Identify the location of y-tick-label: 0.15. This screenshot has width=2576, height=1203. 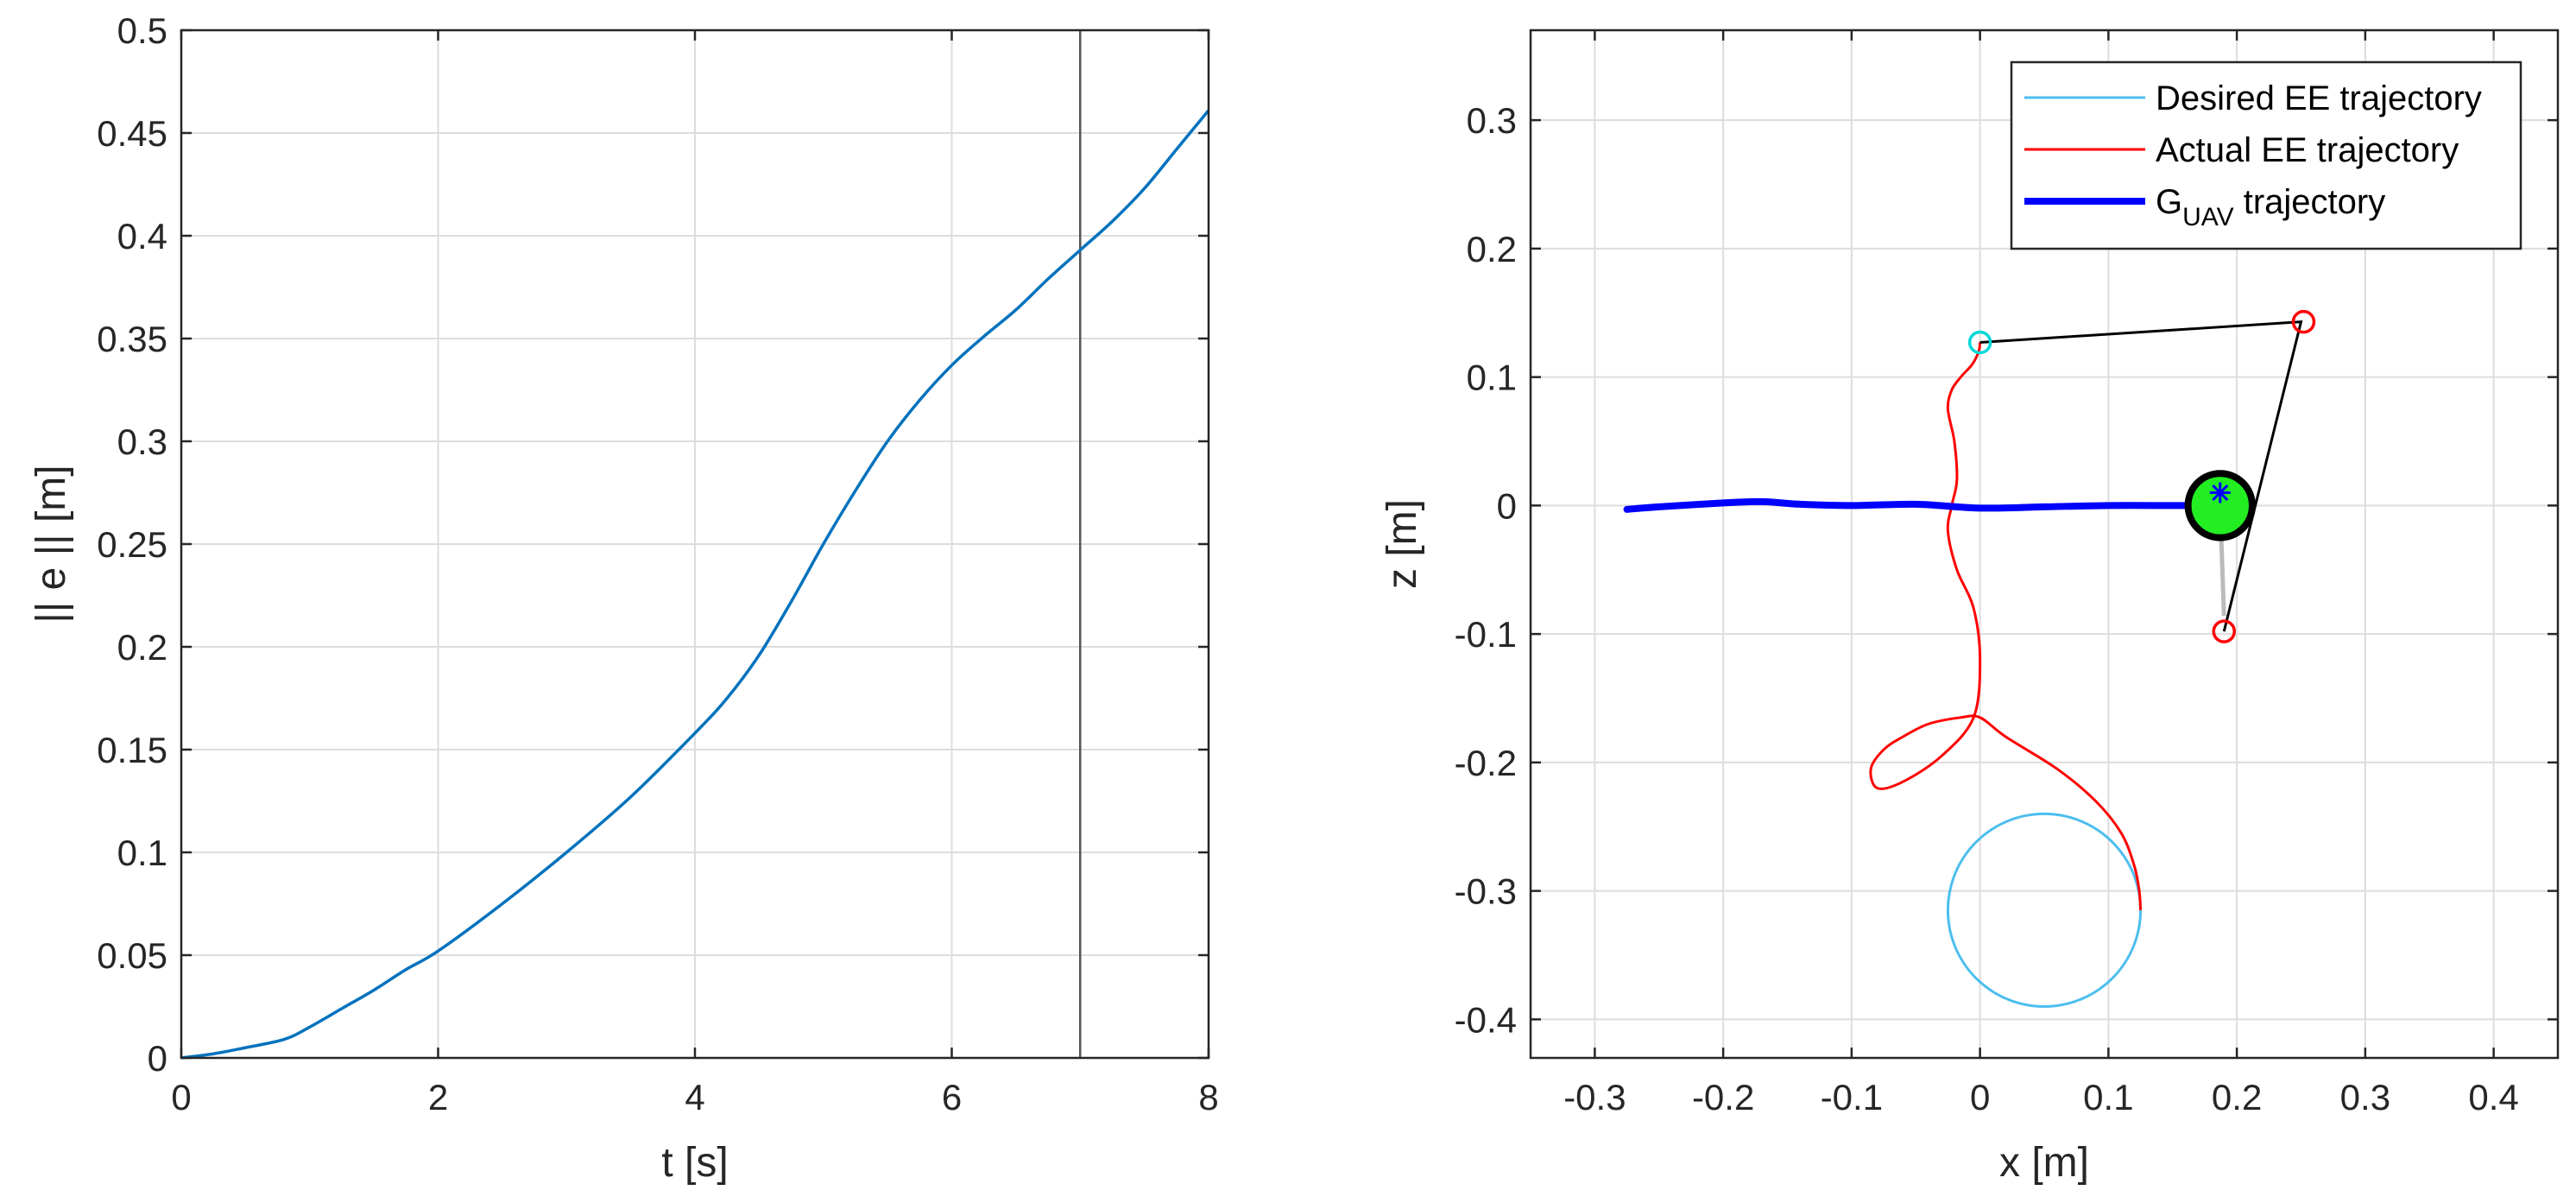
(132, 750).